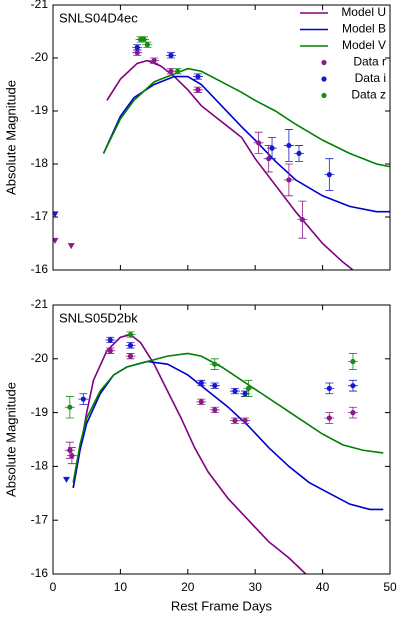 Image resolution: width=400 pixels, height=617 pixels. I want to click on legend-label: Model U, so click(363, 12).